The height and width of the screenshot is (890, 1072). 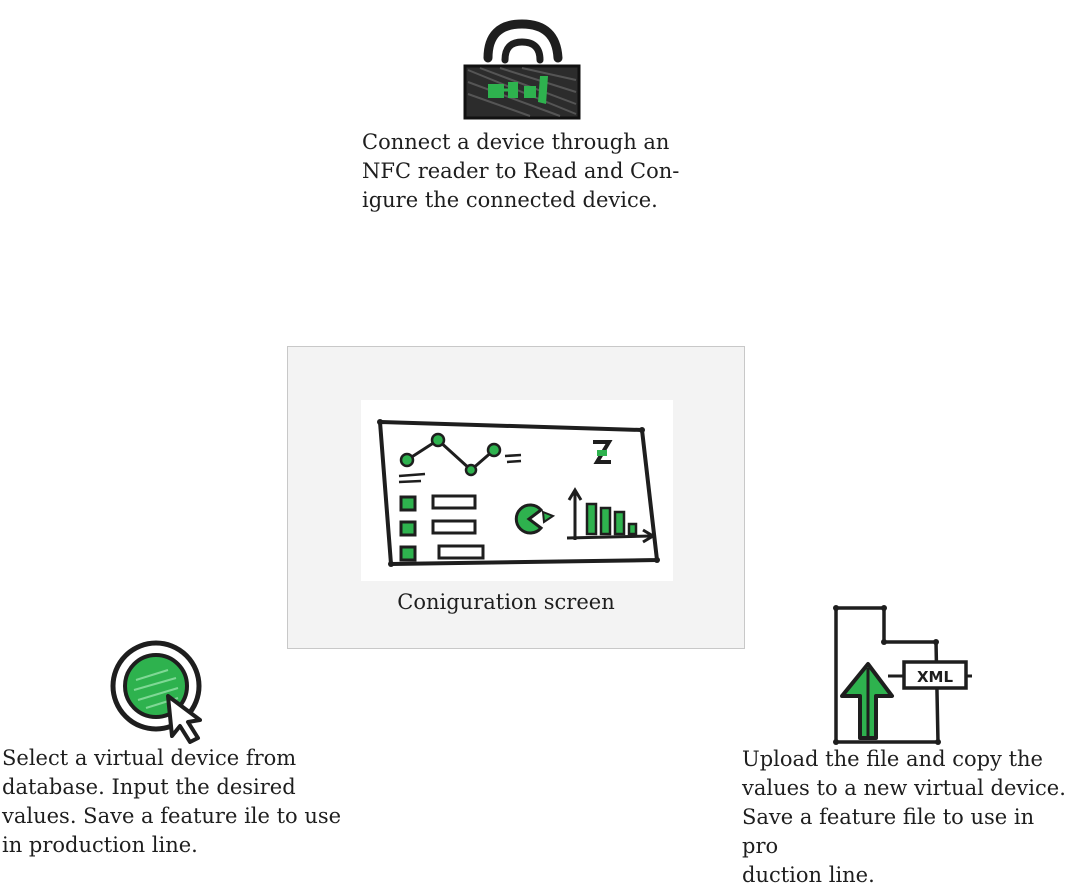 What do you see at coordinates (506, 602) in the screenshot?
I see `configuration-caption: Coniguration screen` at bounding box center [506, 602].